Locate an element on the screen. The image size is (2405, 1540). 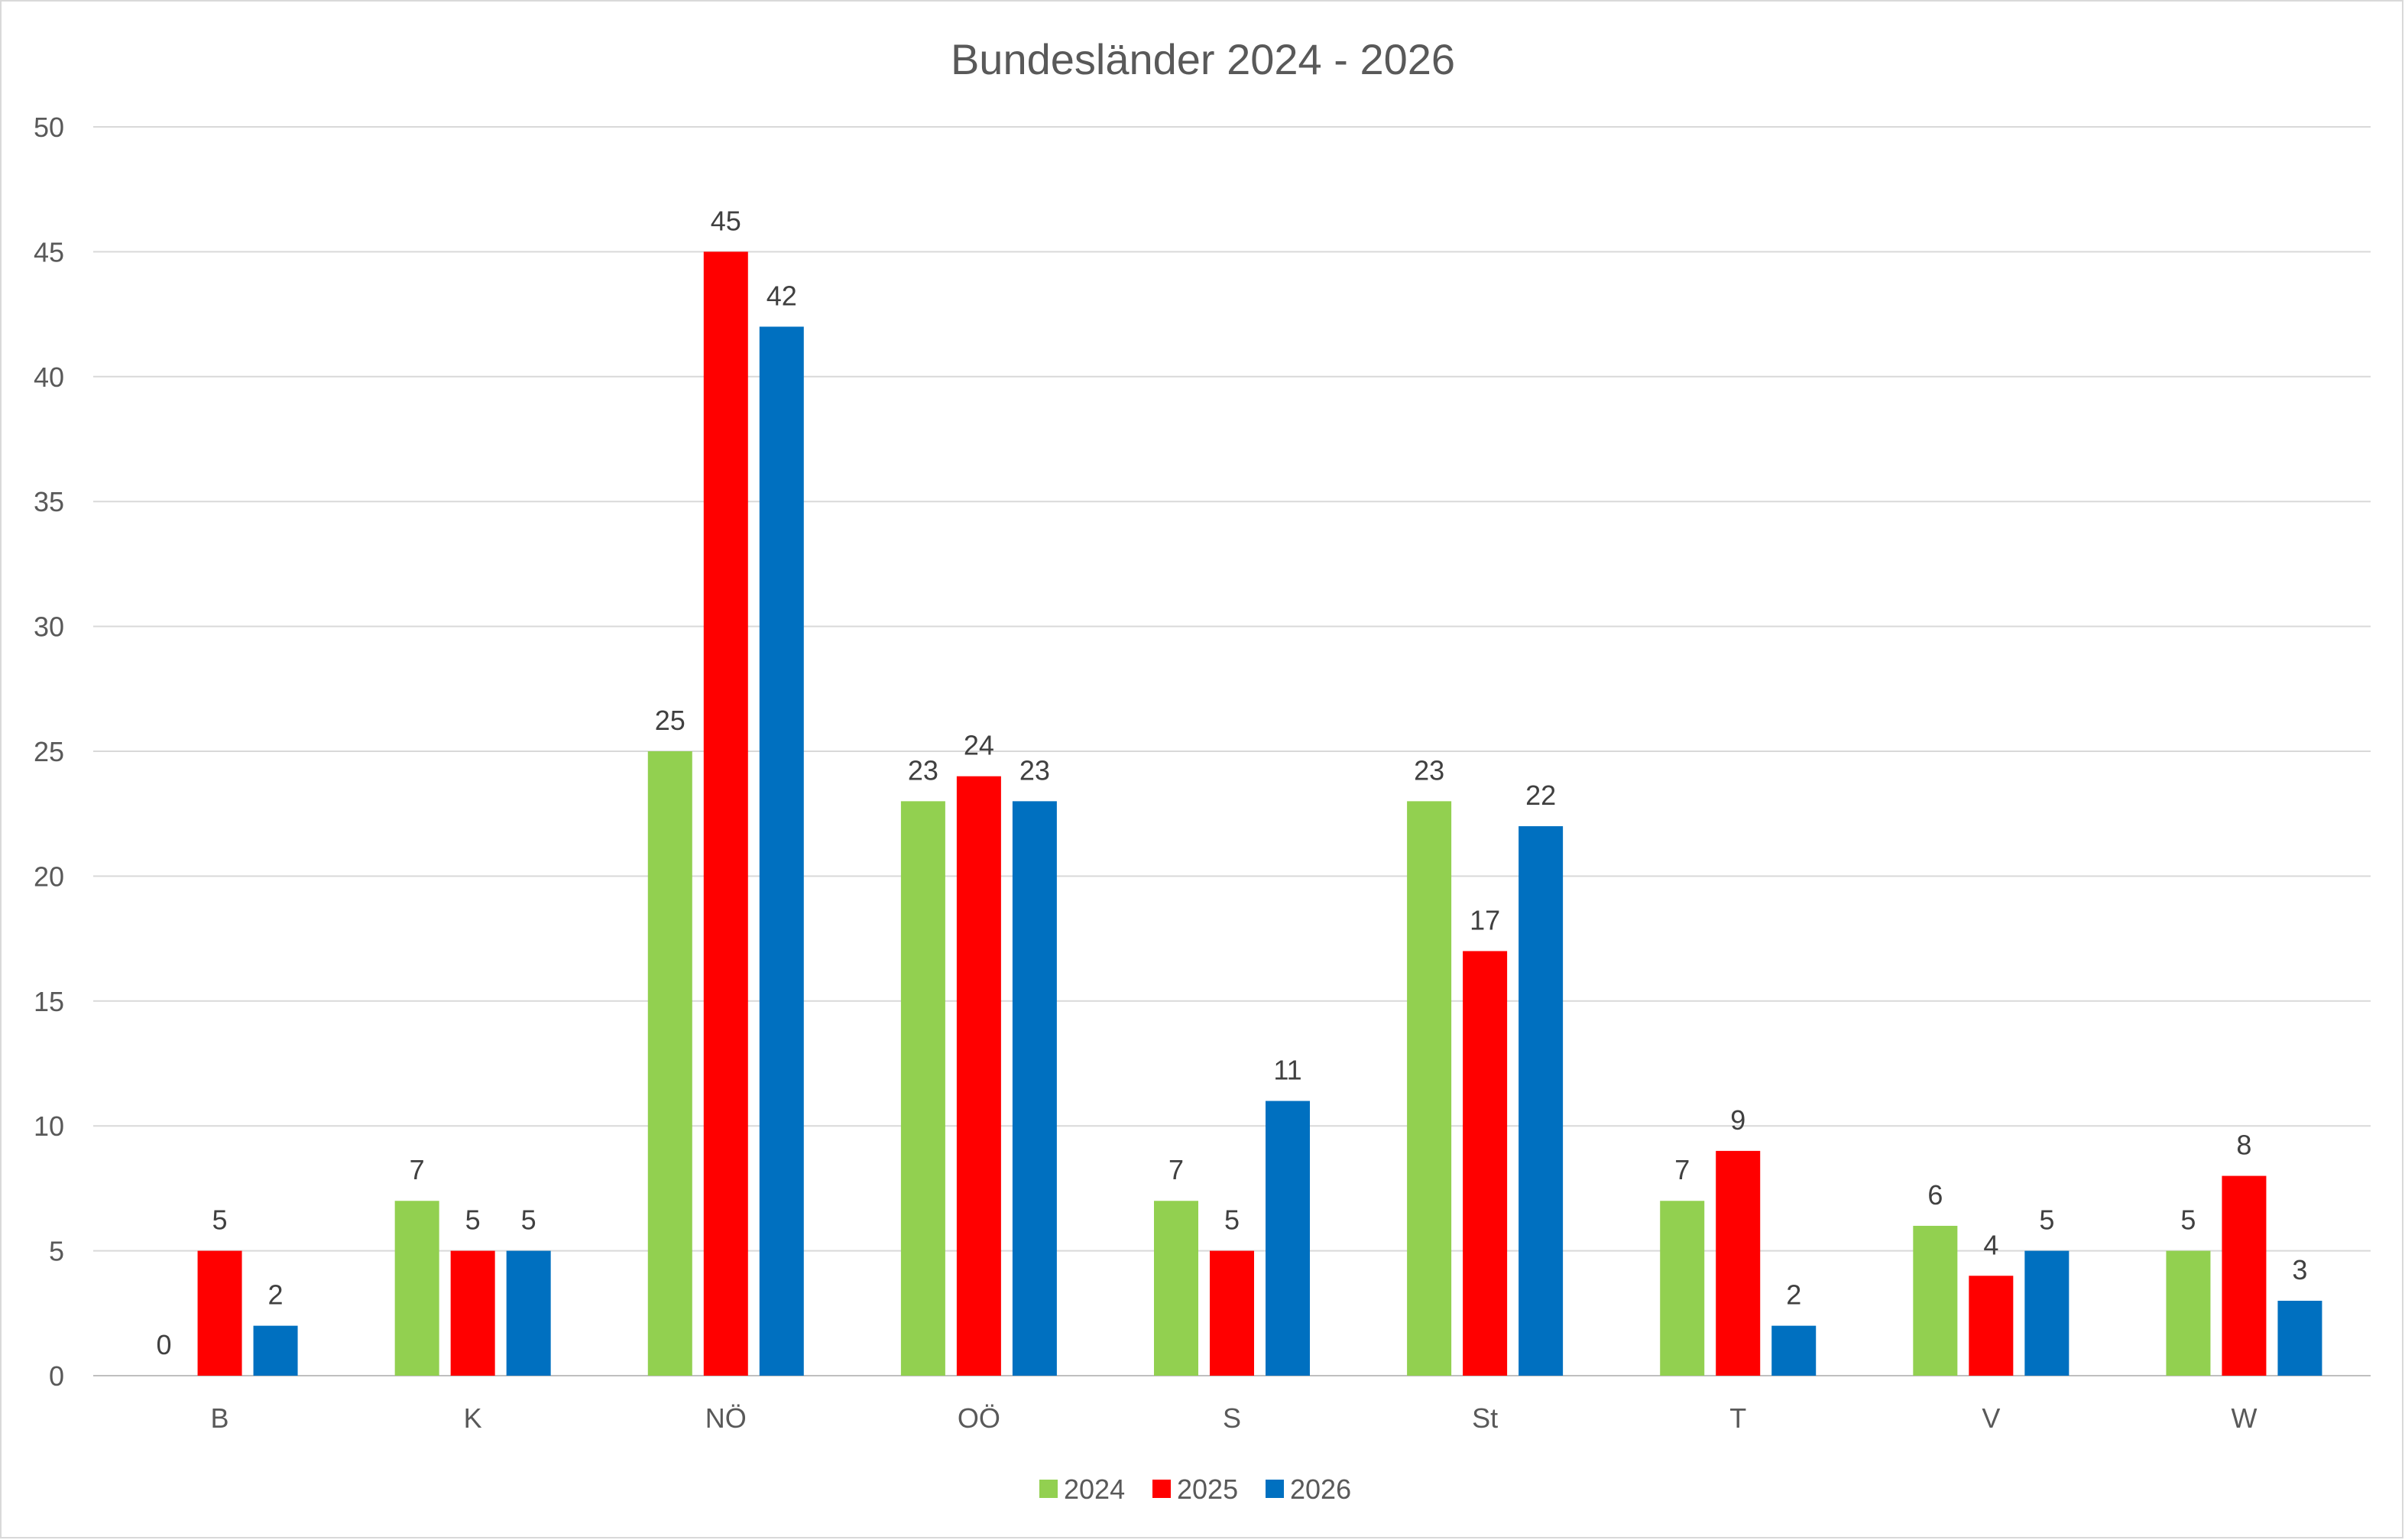
bar-2024-NÖ is located at coordinates (669, 1063).